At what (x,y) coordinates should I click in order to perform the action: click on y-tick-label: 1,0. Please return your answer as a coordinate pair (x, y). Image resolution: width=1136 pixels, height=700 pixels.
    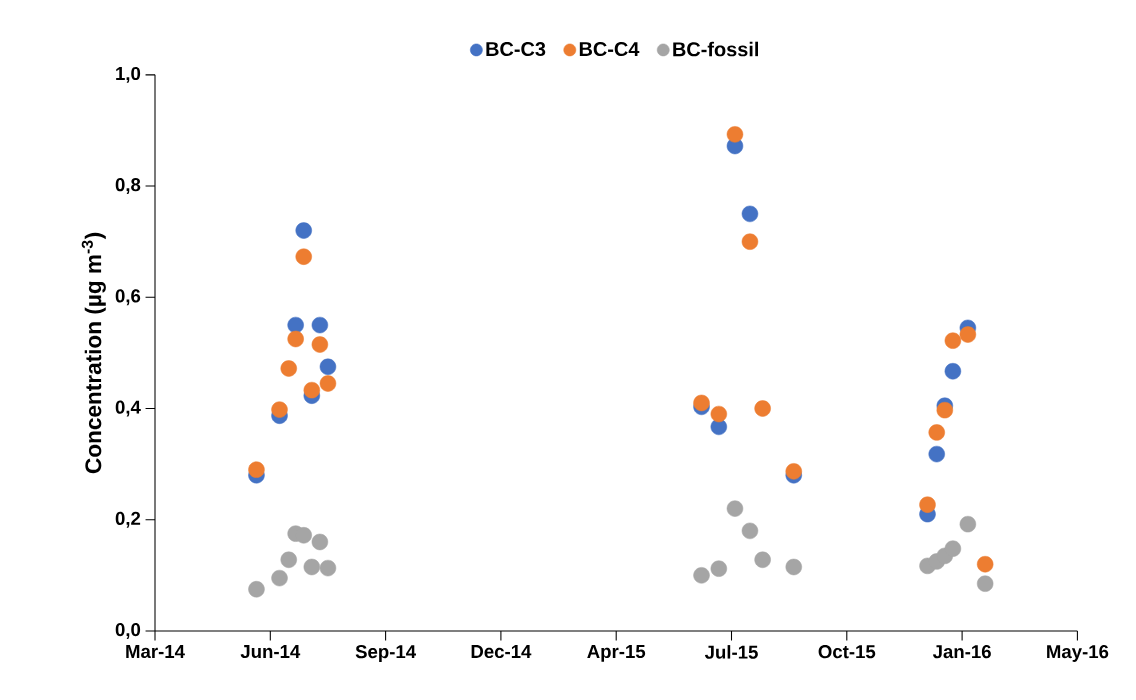
    Looking at the image, I should click on (128, 74).